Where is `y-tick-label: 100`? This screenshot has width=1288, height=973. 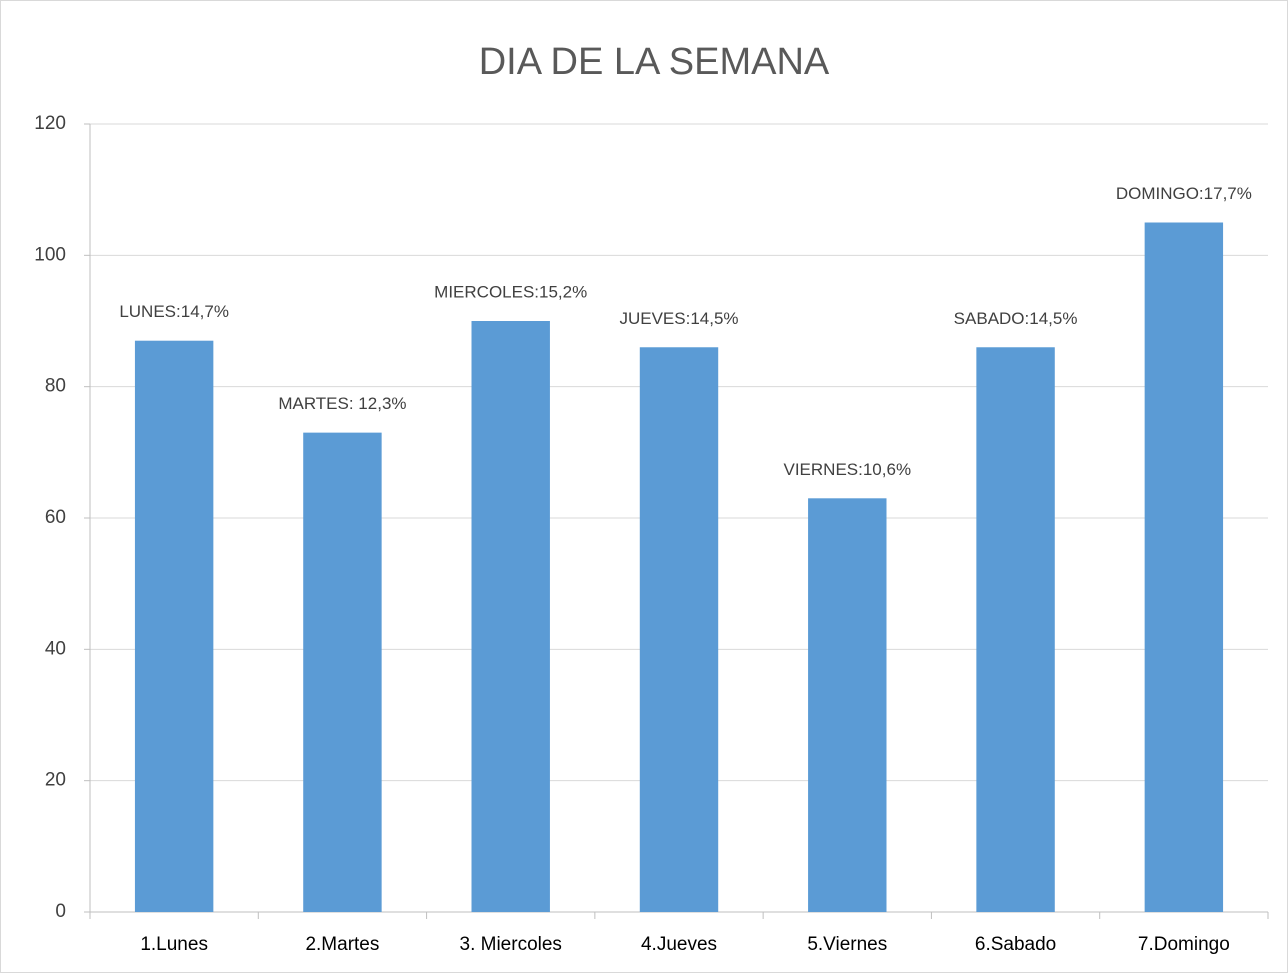 y-tick-label: 100 is located at coordinates (50, 254).